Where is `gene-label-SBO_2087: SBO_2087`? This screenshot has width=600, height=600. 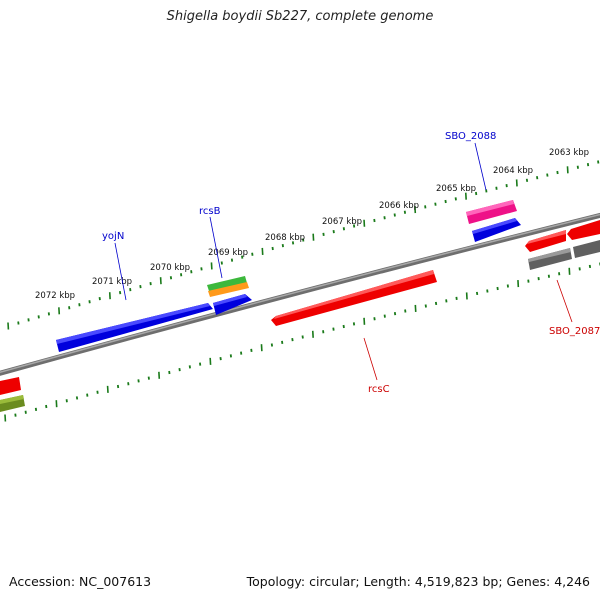
gene-label-SBO_2087: SBO_2087 is located at coordinates (574, 331).